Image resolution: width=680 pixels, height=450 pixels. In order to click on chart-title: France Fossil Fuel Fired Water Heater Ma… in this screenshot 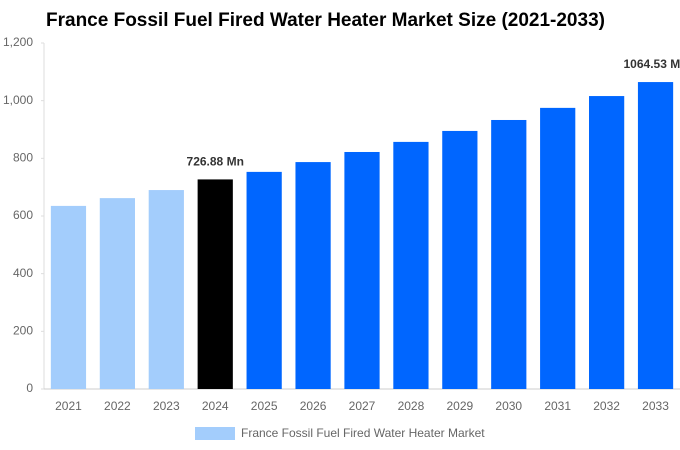, I will do `click(325, 20)`.